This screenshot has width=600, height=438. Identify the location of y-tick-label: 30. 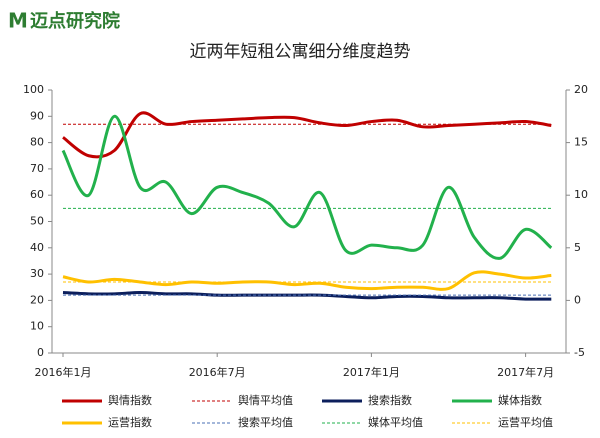
(37, 273).